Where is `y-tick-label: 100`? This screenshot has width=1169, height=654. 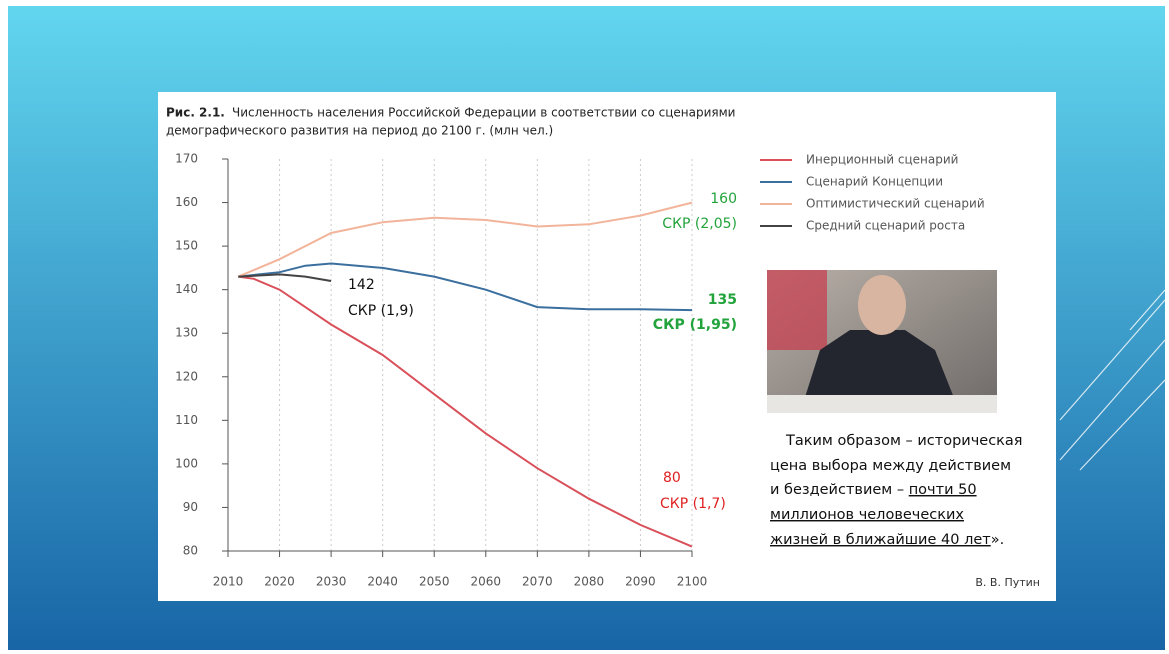
y-tick-label: 100 is located at coordinates (186, 463).